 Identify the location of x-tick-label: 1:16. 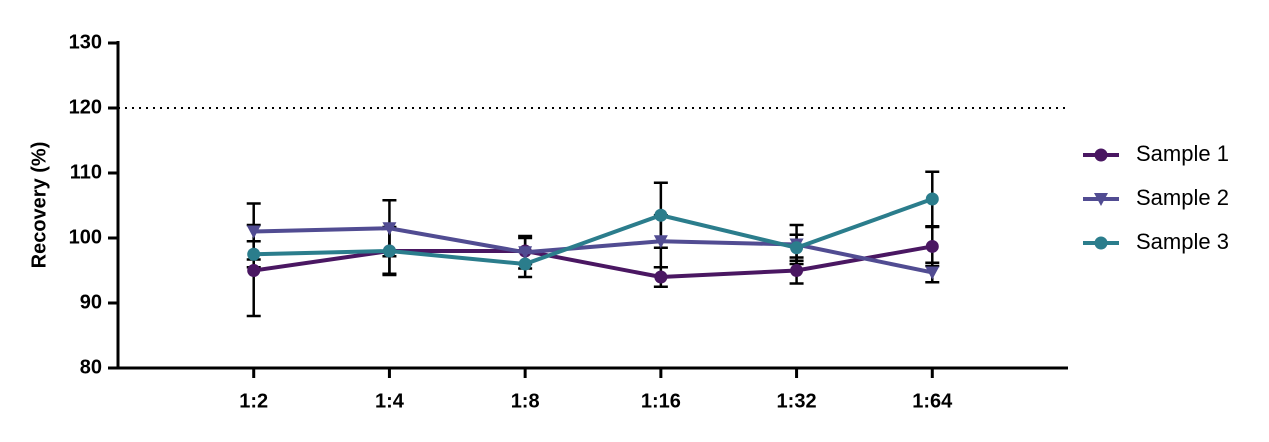
(661, 401).